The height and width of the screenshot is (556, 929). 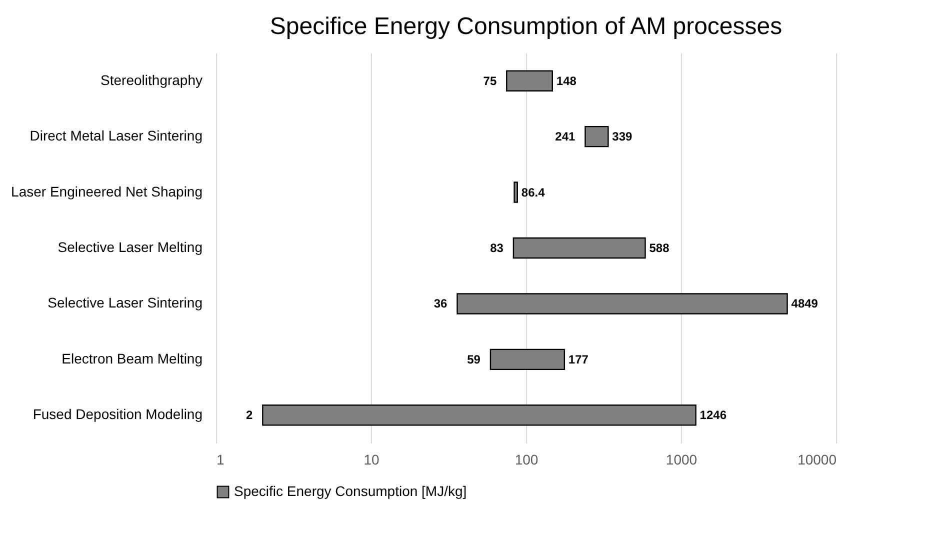 I want to click on x-tick-label: 10, so click(x=372, y=460).